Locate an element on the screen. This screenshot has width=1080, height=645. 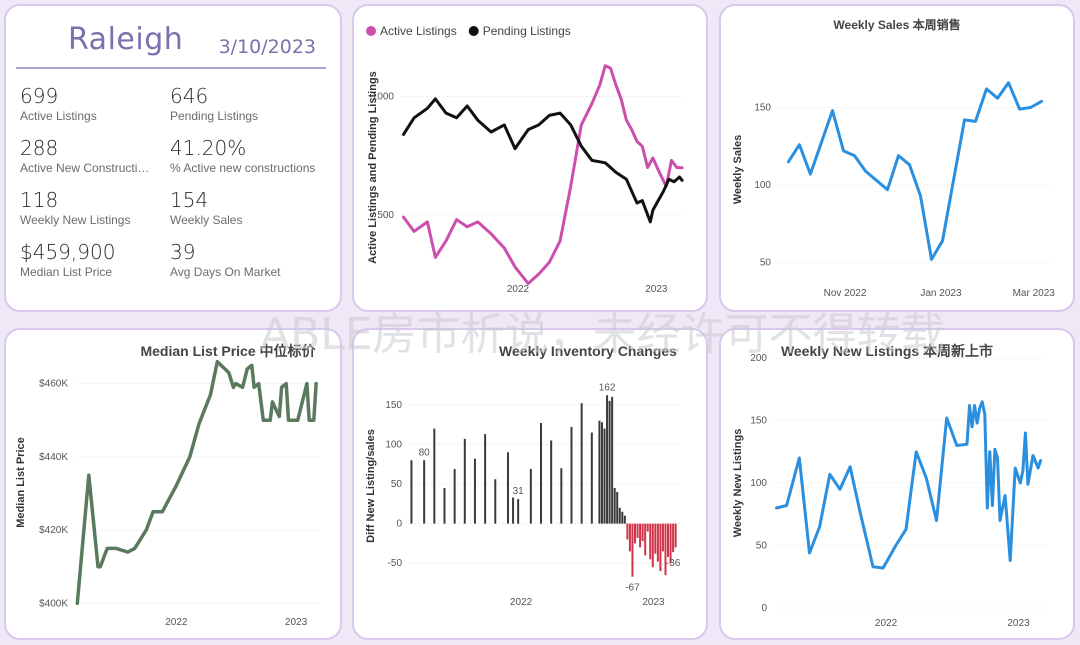
kpi-value: 118 is located at coordinates (39, 200).